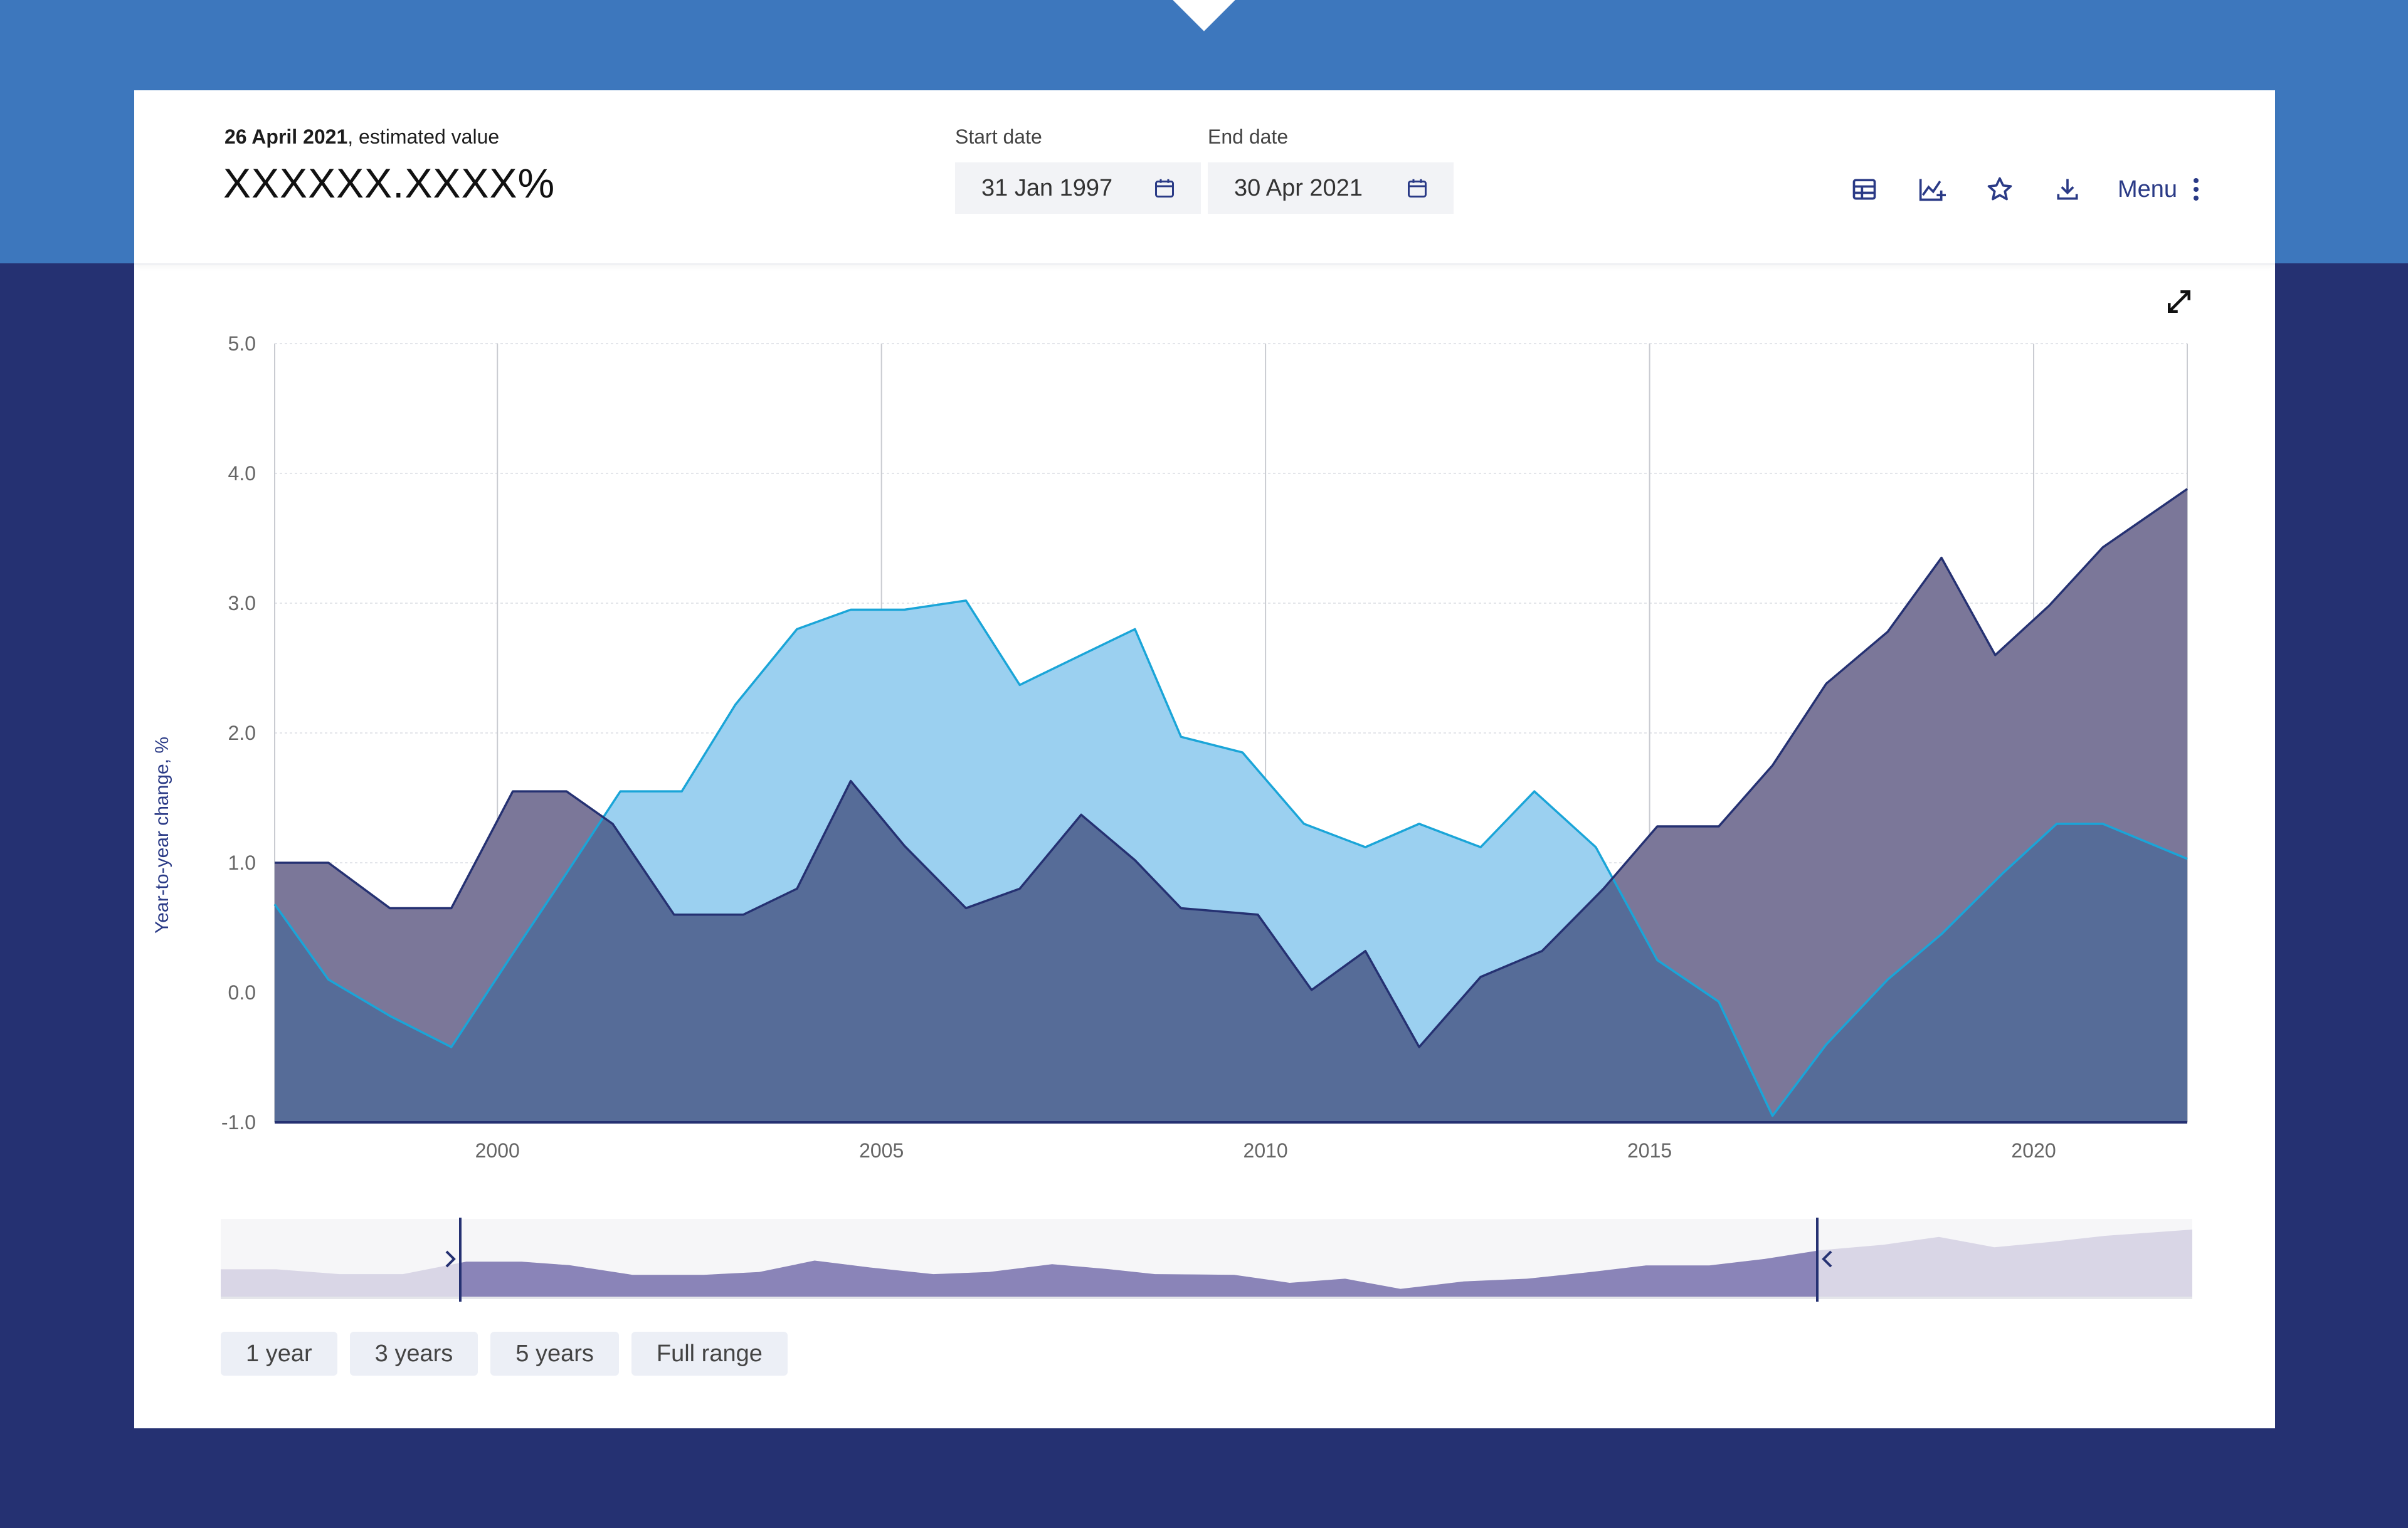 This screenshot has height=1528, width=2408. I want to click on start-date-block: Start date 31 Jan 1997, so click(1078, 169).